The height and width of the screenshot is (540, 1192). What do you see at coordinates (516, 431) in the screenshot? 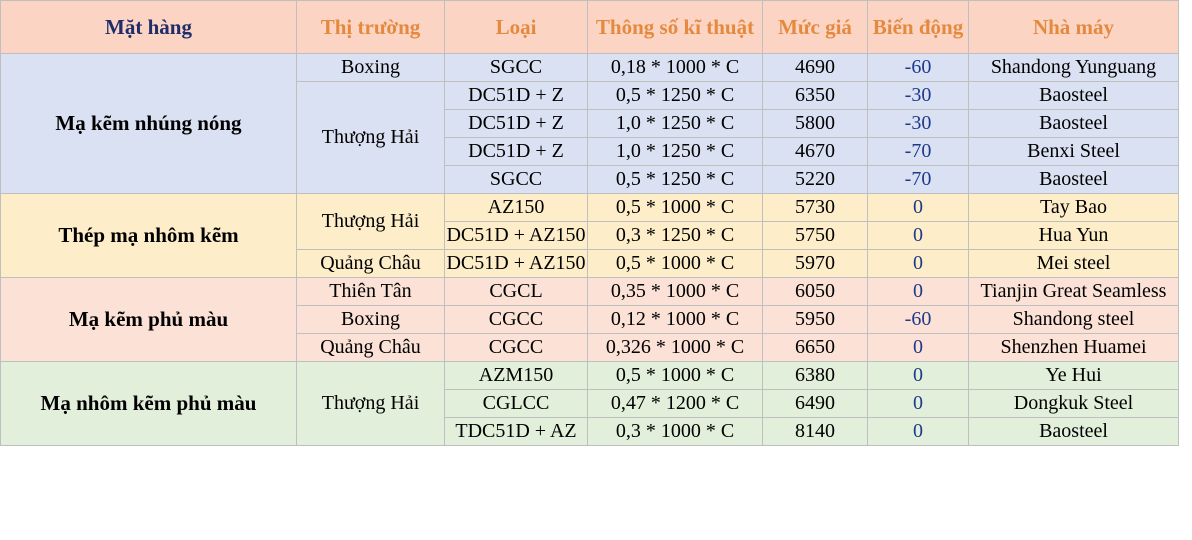
I see `cell-type: TDC51D + AZ` at bounding box center [516, 431].